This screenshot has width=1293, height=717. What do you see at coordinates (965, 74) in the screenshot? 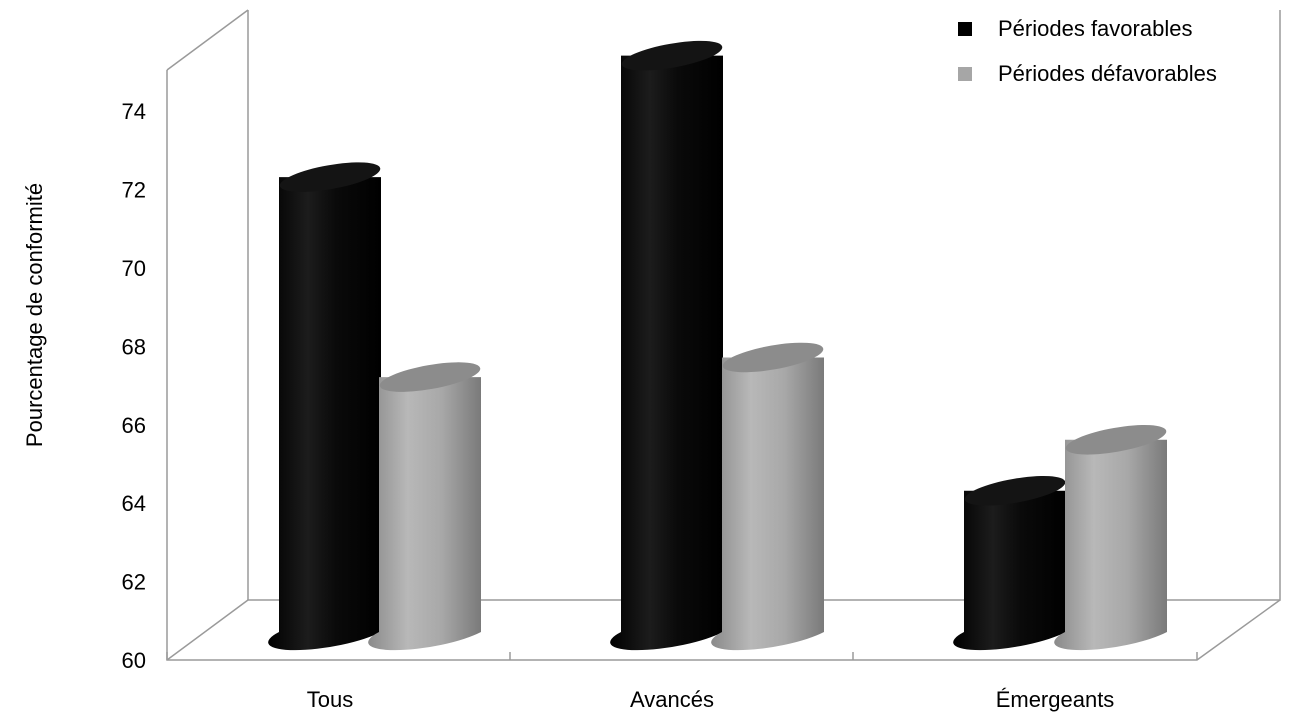
I see `legend-swatch-defavorables` at bounding box center [965, 74].